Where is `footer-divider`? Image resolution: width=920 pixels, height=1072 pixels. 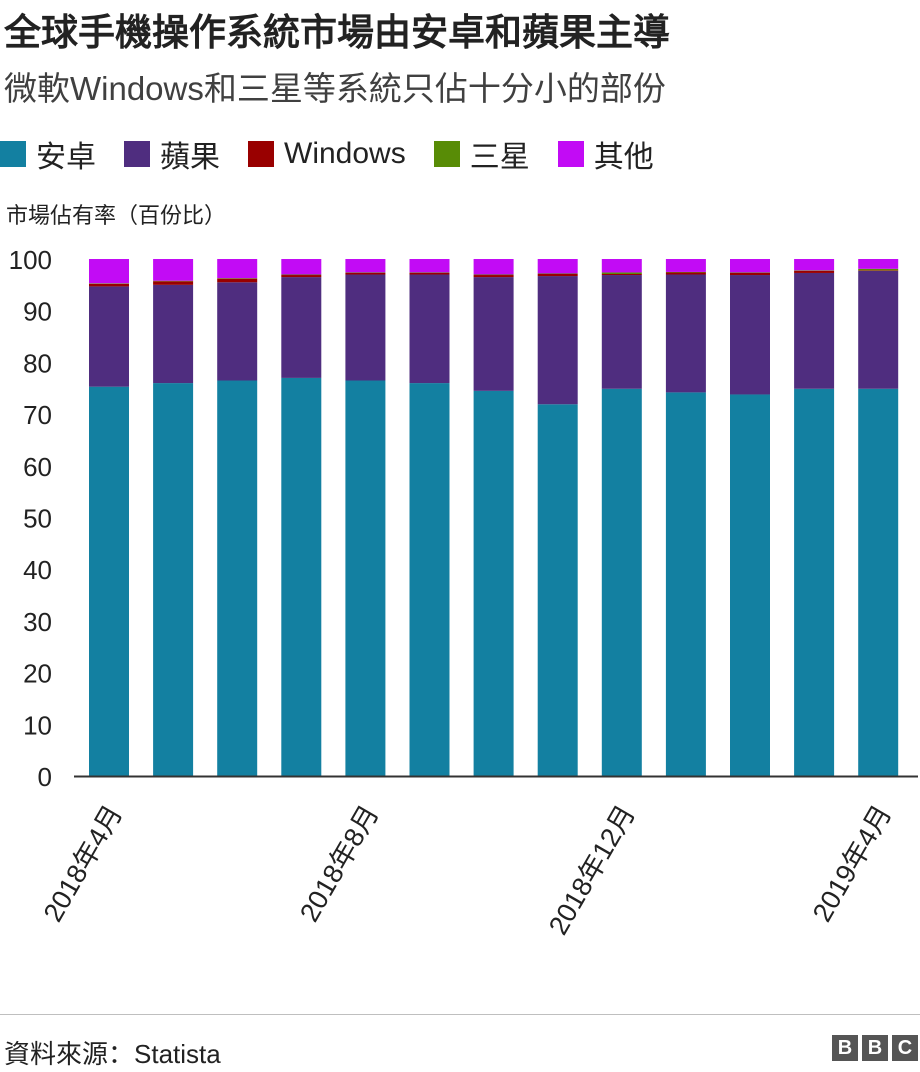
footer-divider is located at coordinates (460, 1014).